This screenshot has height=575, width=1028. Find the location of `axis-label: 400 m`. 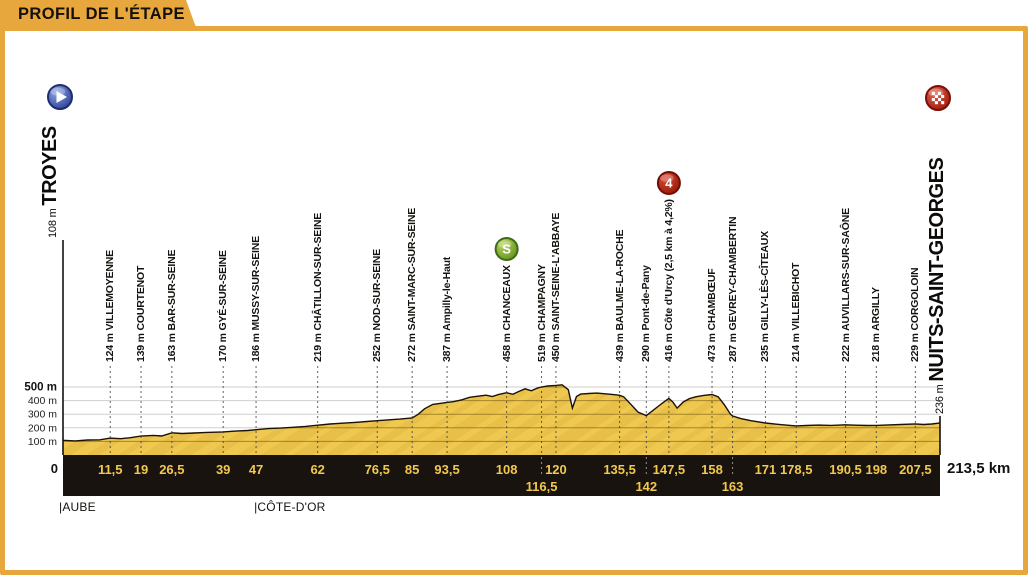

axis-label: 400 m is located at coordinates (42, 401).